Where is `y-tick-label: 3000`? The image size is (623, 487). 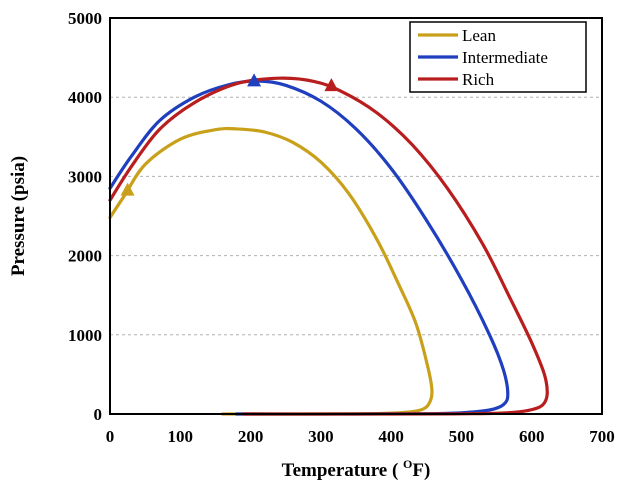 y-tick-label: 3000 is located at coordinates (85, 176).